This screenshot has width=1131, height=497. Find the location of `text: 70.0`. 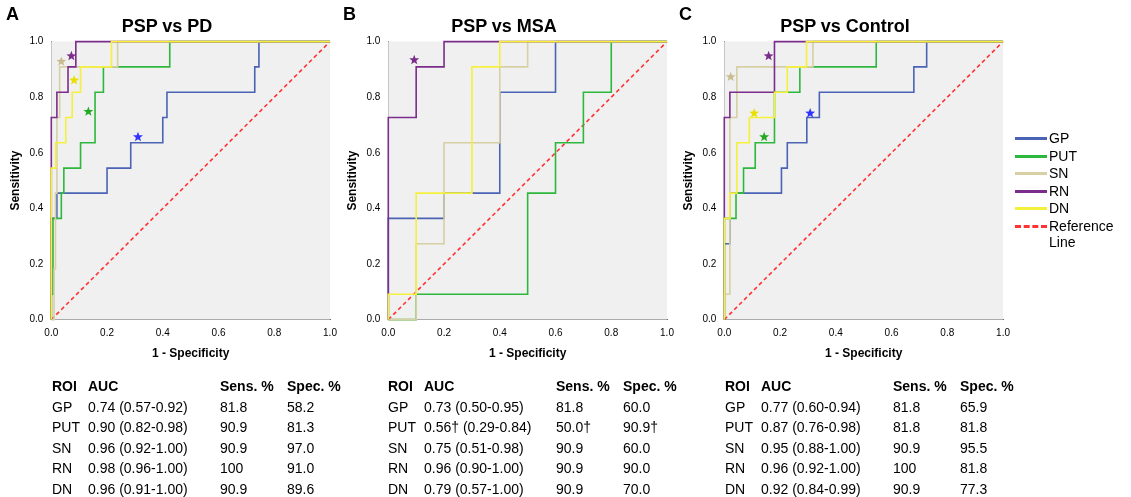

text: 70.0 is located at coordinates (637, 488).